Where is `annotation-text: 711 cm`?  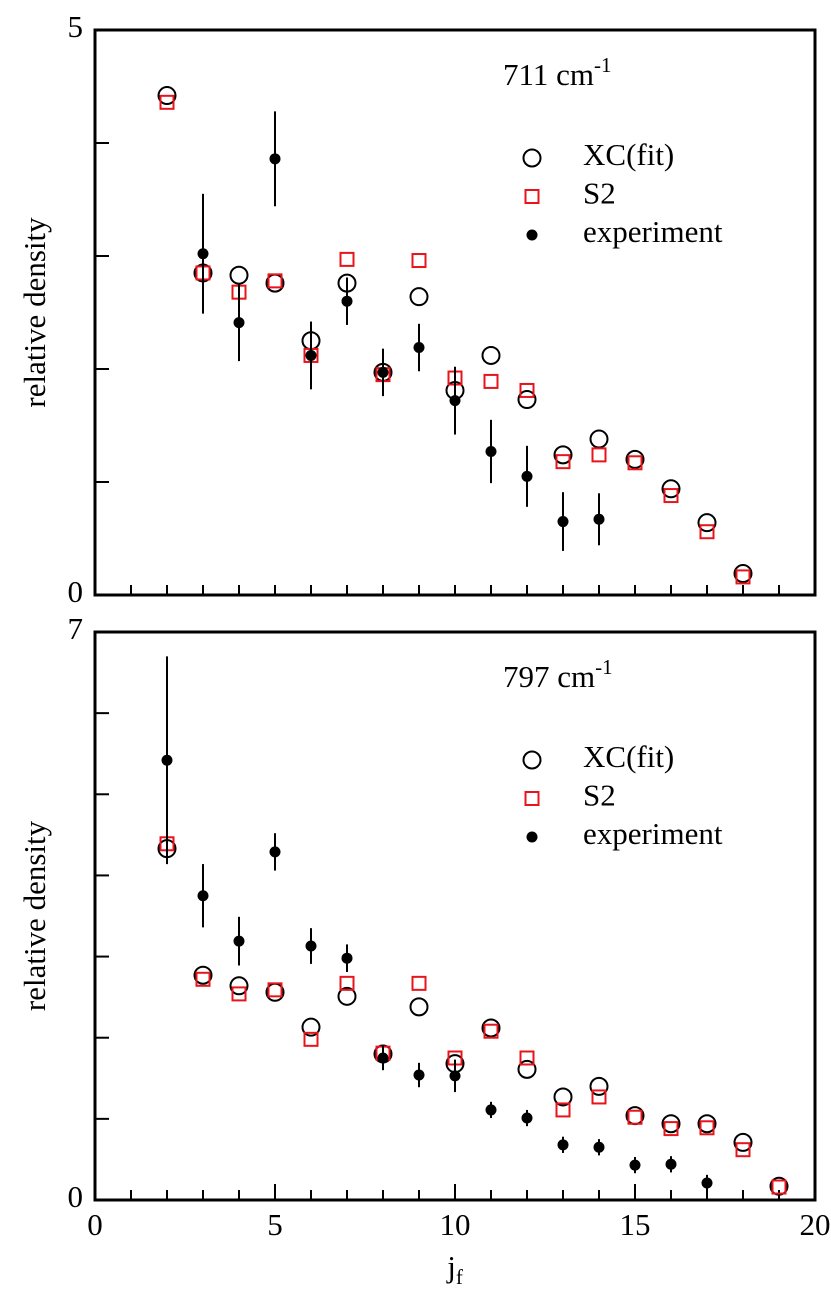
annotation-text: 711 cm is located at coordinates (548, 74).